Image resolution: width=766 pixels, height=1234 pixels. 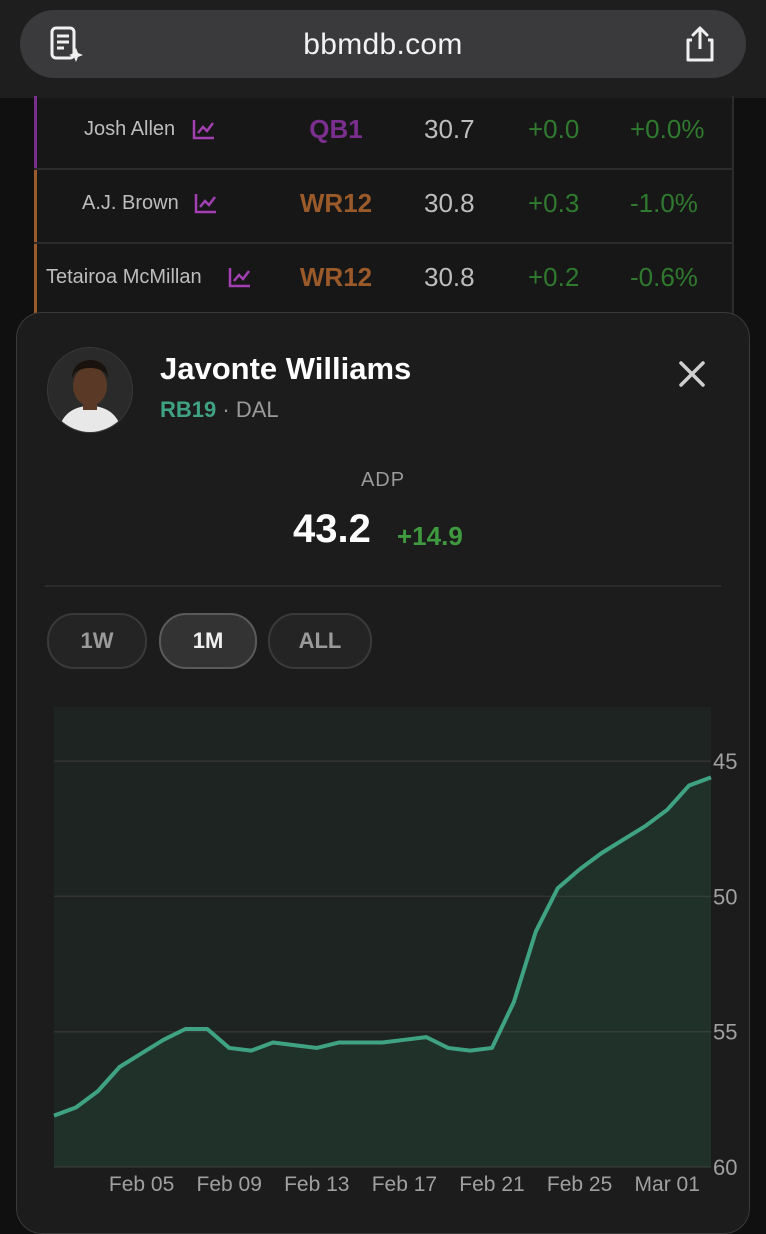 I want to click on player-avatar, so click(x=90, y=390).